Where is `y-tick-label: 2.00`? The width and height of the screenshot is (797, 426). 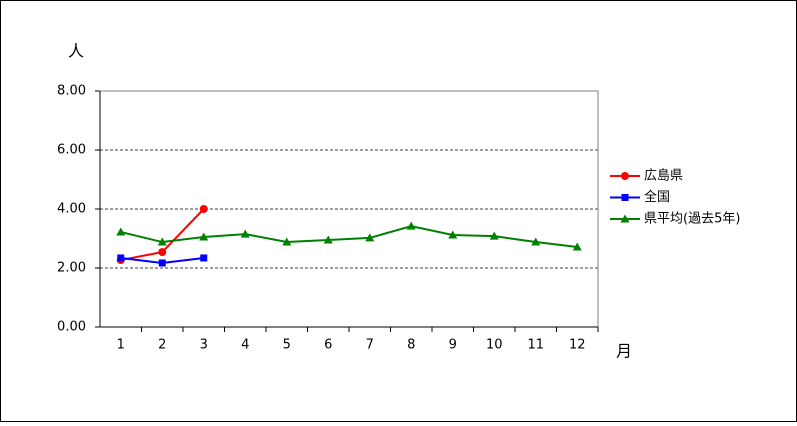 y-tick-label: 2.00 is located at coordinates (71, 268).